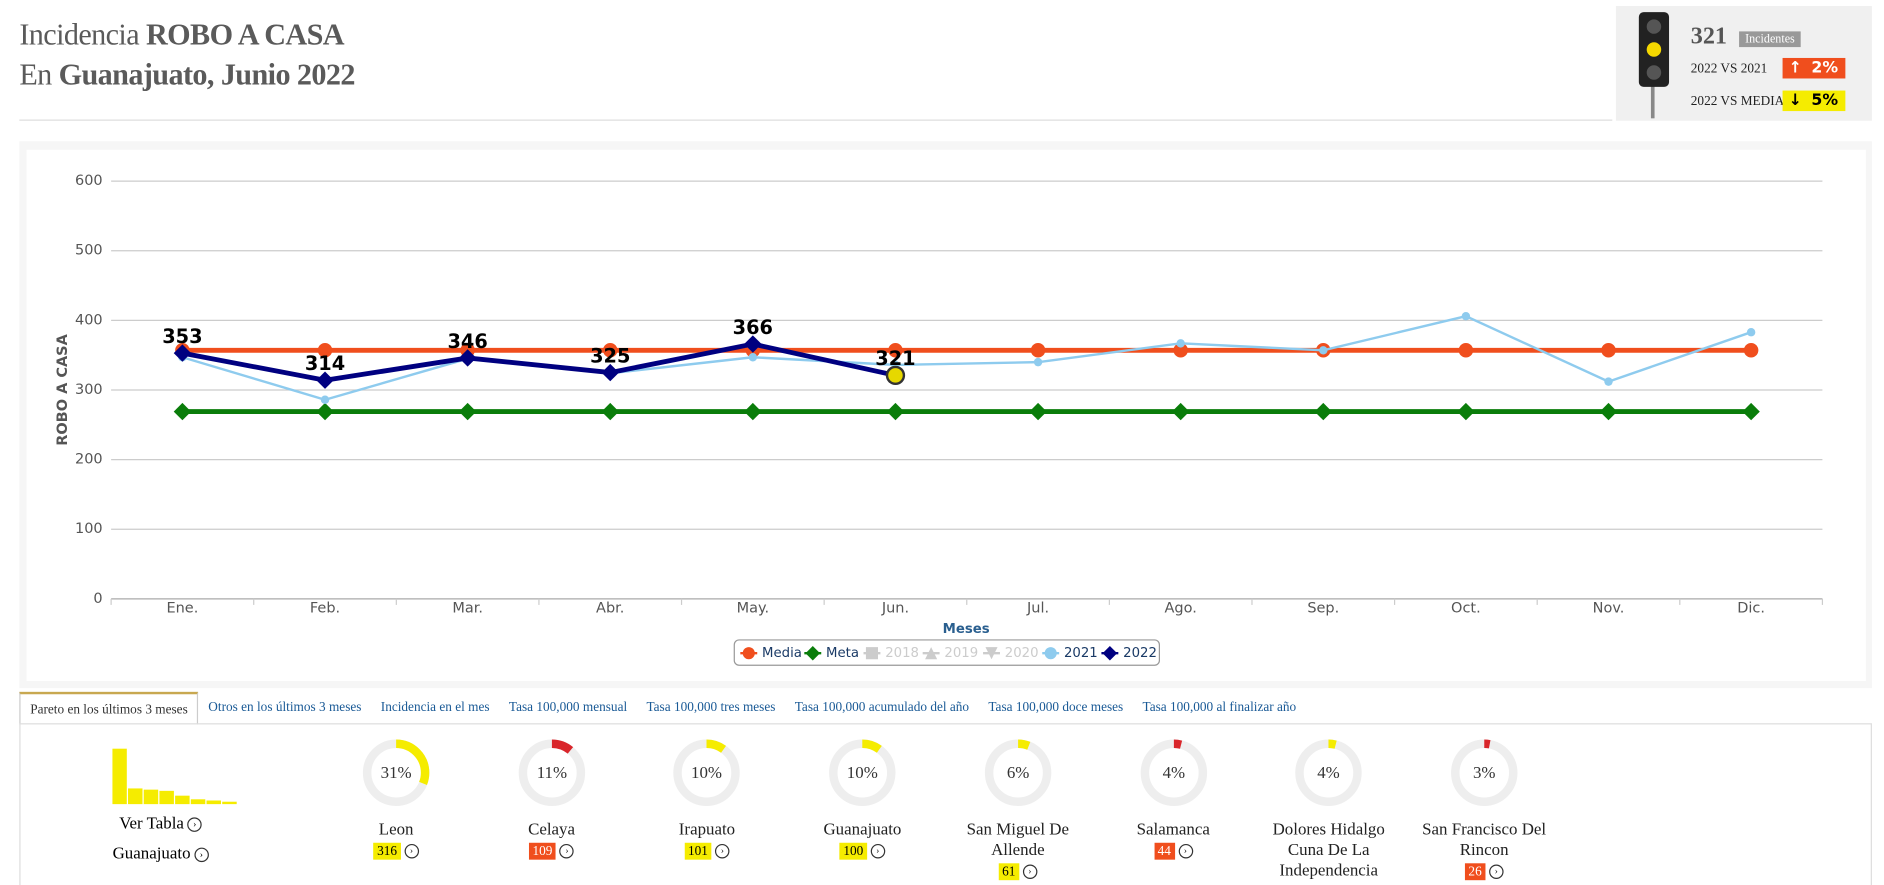  What do you see at coordinates (816, 120) in the screenshot?
I see `header-rule` at bounding box center [816, 120].